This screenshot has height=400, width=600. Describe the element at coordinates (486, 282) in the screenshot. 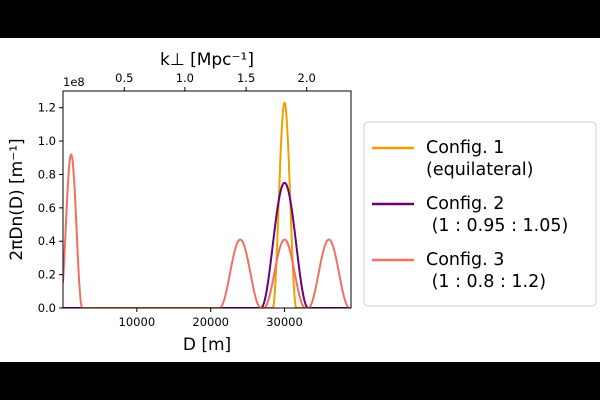

I see `legend-label: (1 : 0.8 : 1.2)` at that location.